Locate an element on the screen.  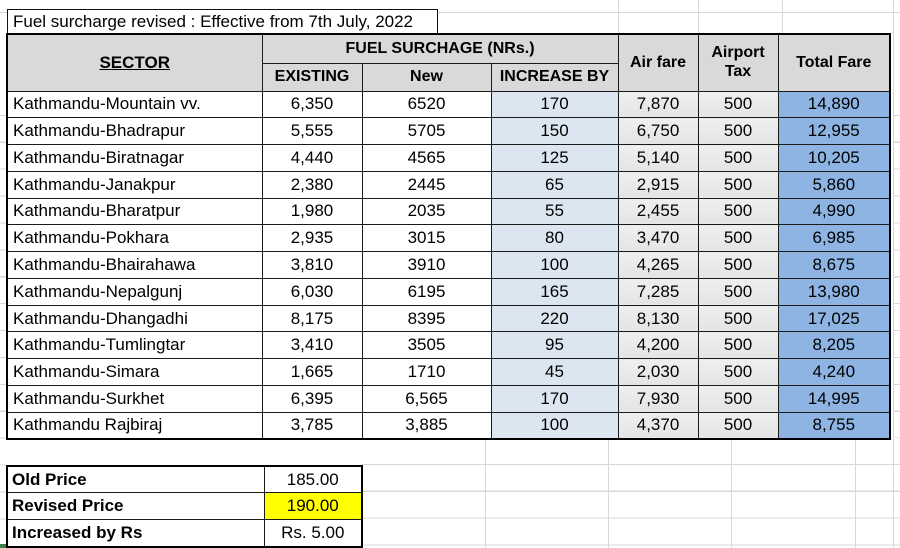
new-cell: 2035 is located at coordinates (426, 211).